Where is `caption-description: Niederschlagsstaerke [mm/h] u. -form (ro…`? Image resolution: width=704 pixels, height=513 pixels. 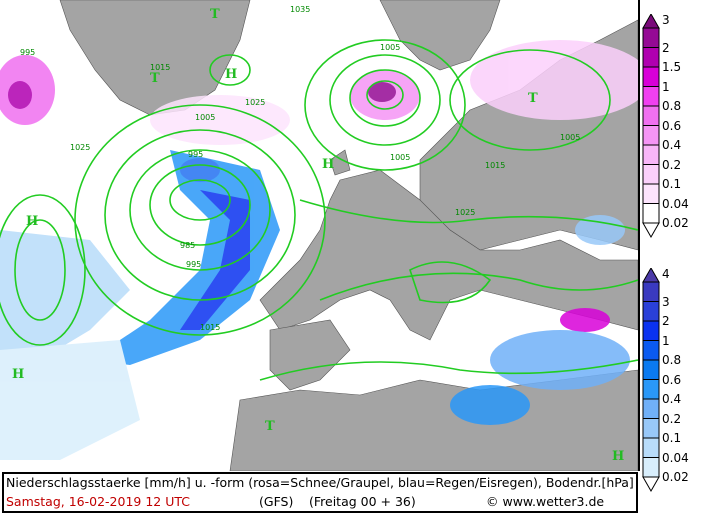
caption-description: Niederschlagsstaerke [mm/h] u. -form (ro… is located at coordinates (320, 482).